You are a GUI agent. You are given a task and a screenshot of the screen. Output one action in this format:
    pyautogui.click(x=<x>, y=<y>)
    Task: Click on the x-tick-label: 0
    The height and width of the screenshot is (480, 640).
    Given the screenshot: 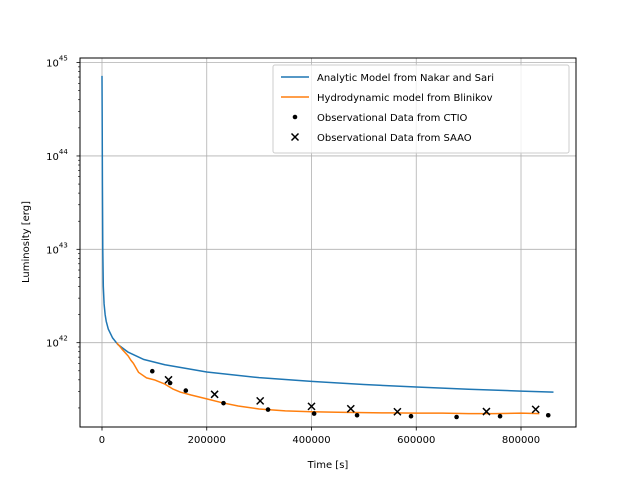 What is the action you would take?
    pyautogui.click(x=102, y=440)
    